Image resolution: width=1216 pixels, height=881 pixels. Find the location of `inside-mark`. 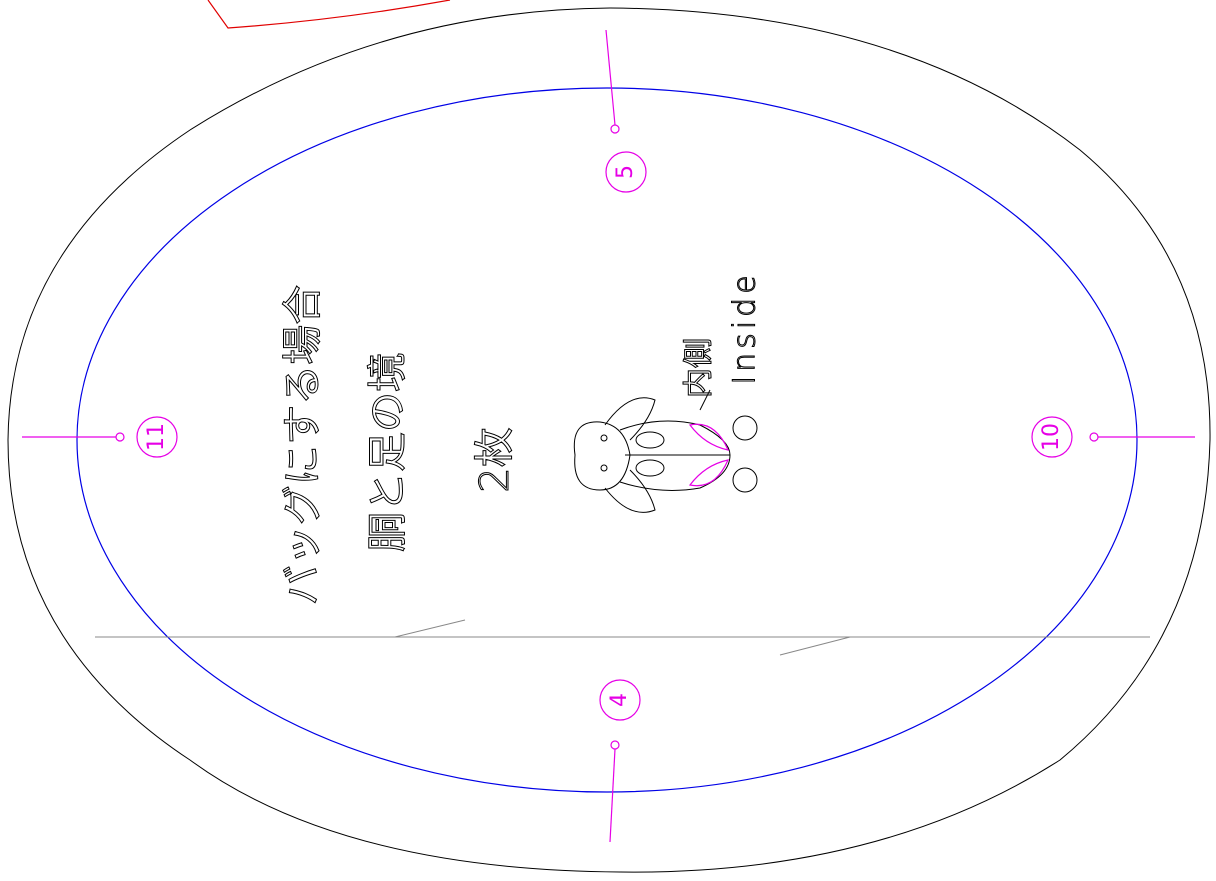

inside-mark is located at coordinates (709, 455).